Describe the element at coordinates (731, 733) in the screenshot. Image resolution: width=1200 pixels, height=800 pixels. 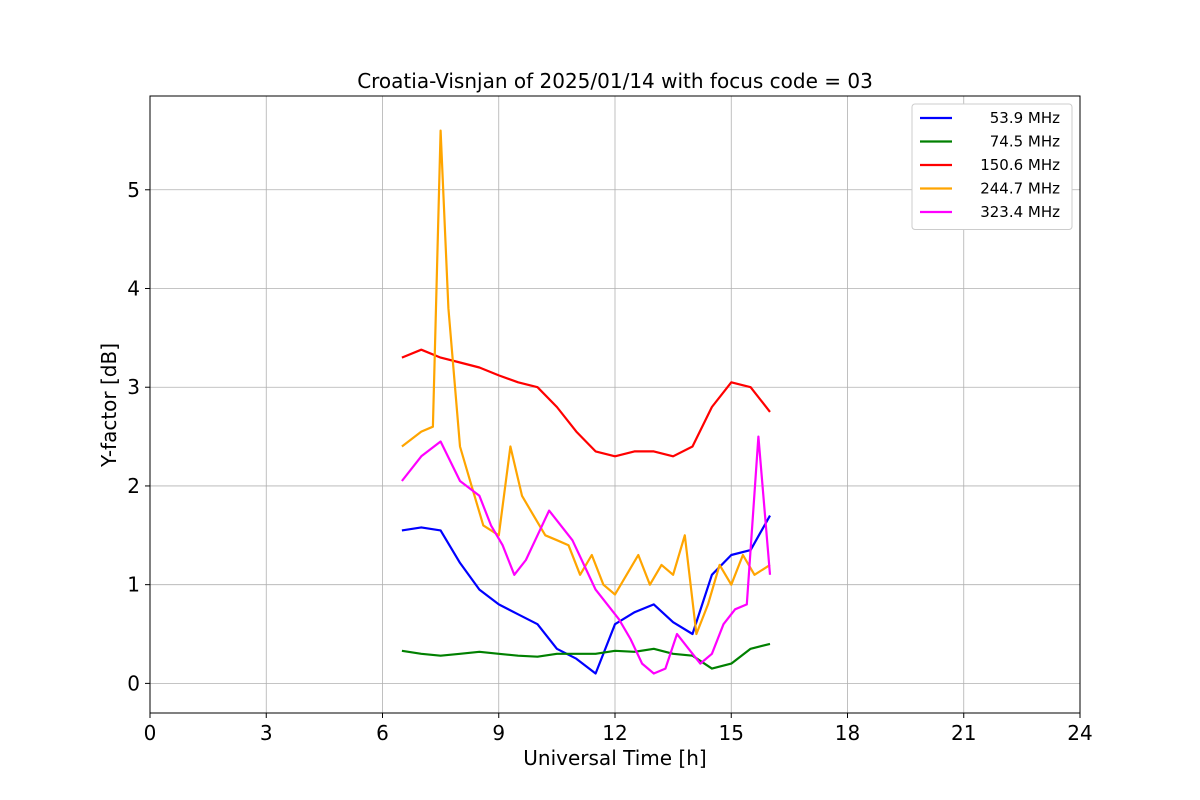
I see `x-tick-label: 15` at that location.